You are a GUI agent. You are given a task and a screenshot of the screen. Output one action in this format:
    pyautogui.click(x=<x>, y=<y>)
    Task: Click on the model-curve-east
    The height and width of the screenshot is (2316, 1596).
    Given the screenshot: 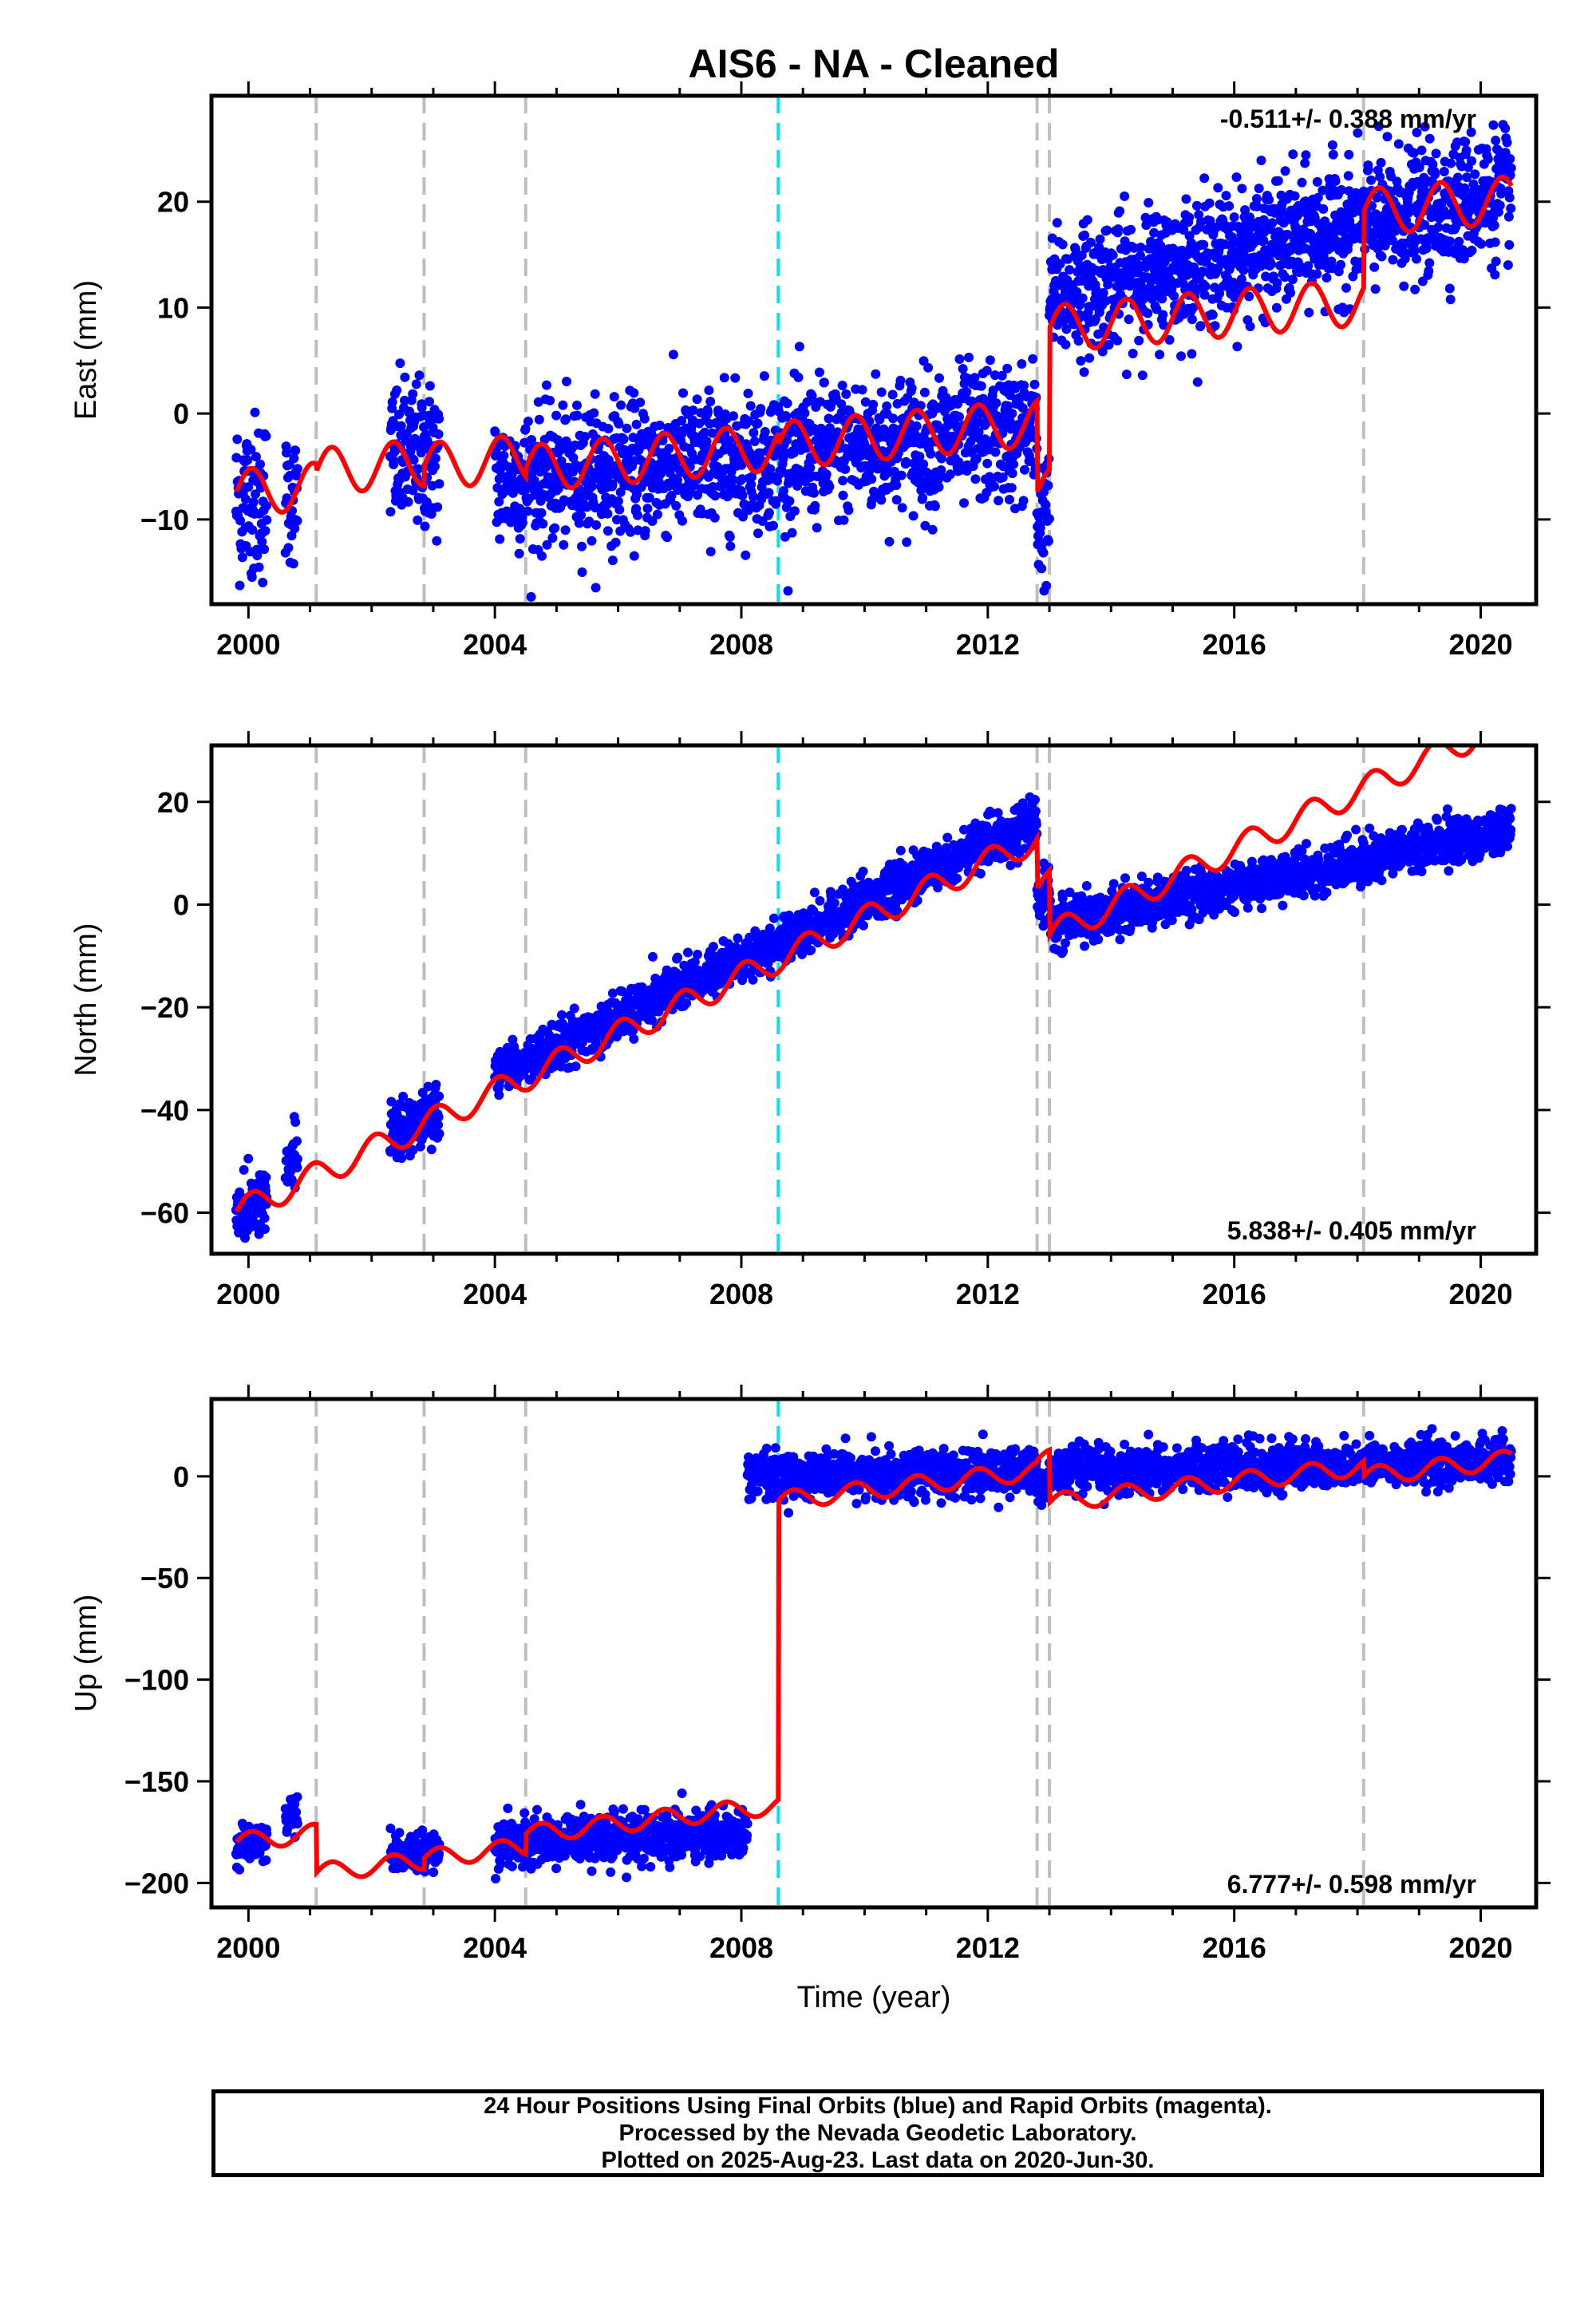 What is the action you would take?
    pyautogui.click(x=874, y=344)
    